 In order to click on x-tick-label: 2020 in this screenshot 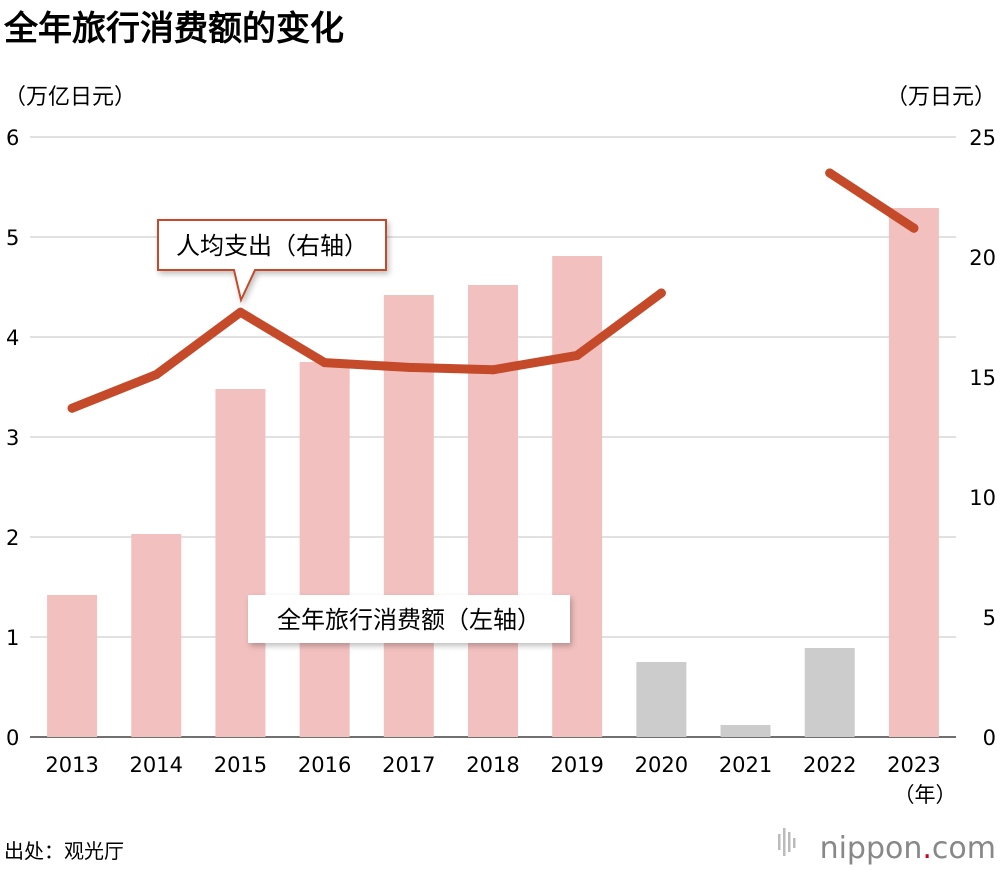, I will do `click(661, 765)`.